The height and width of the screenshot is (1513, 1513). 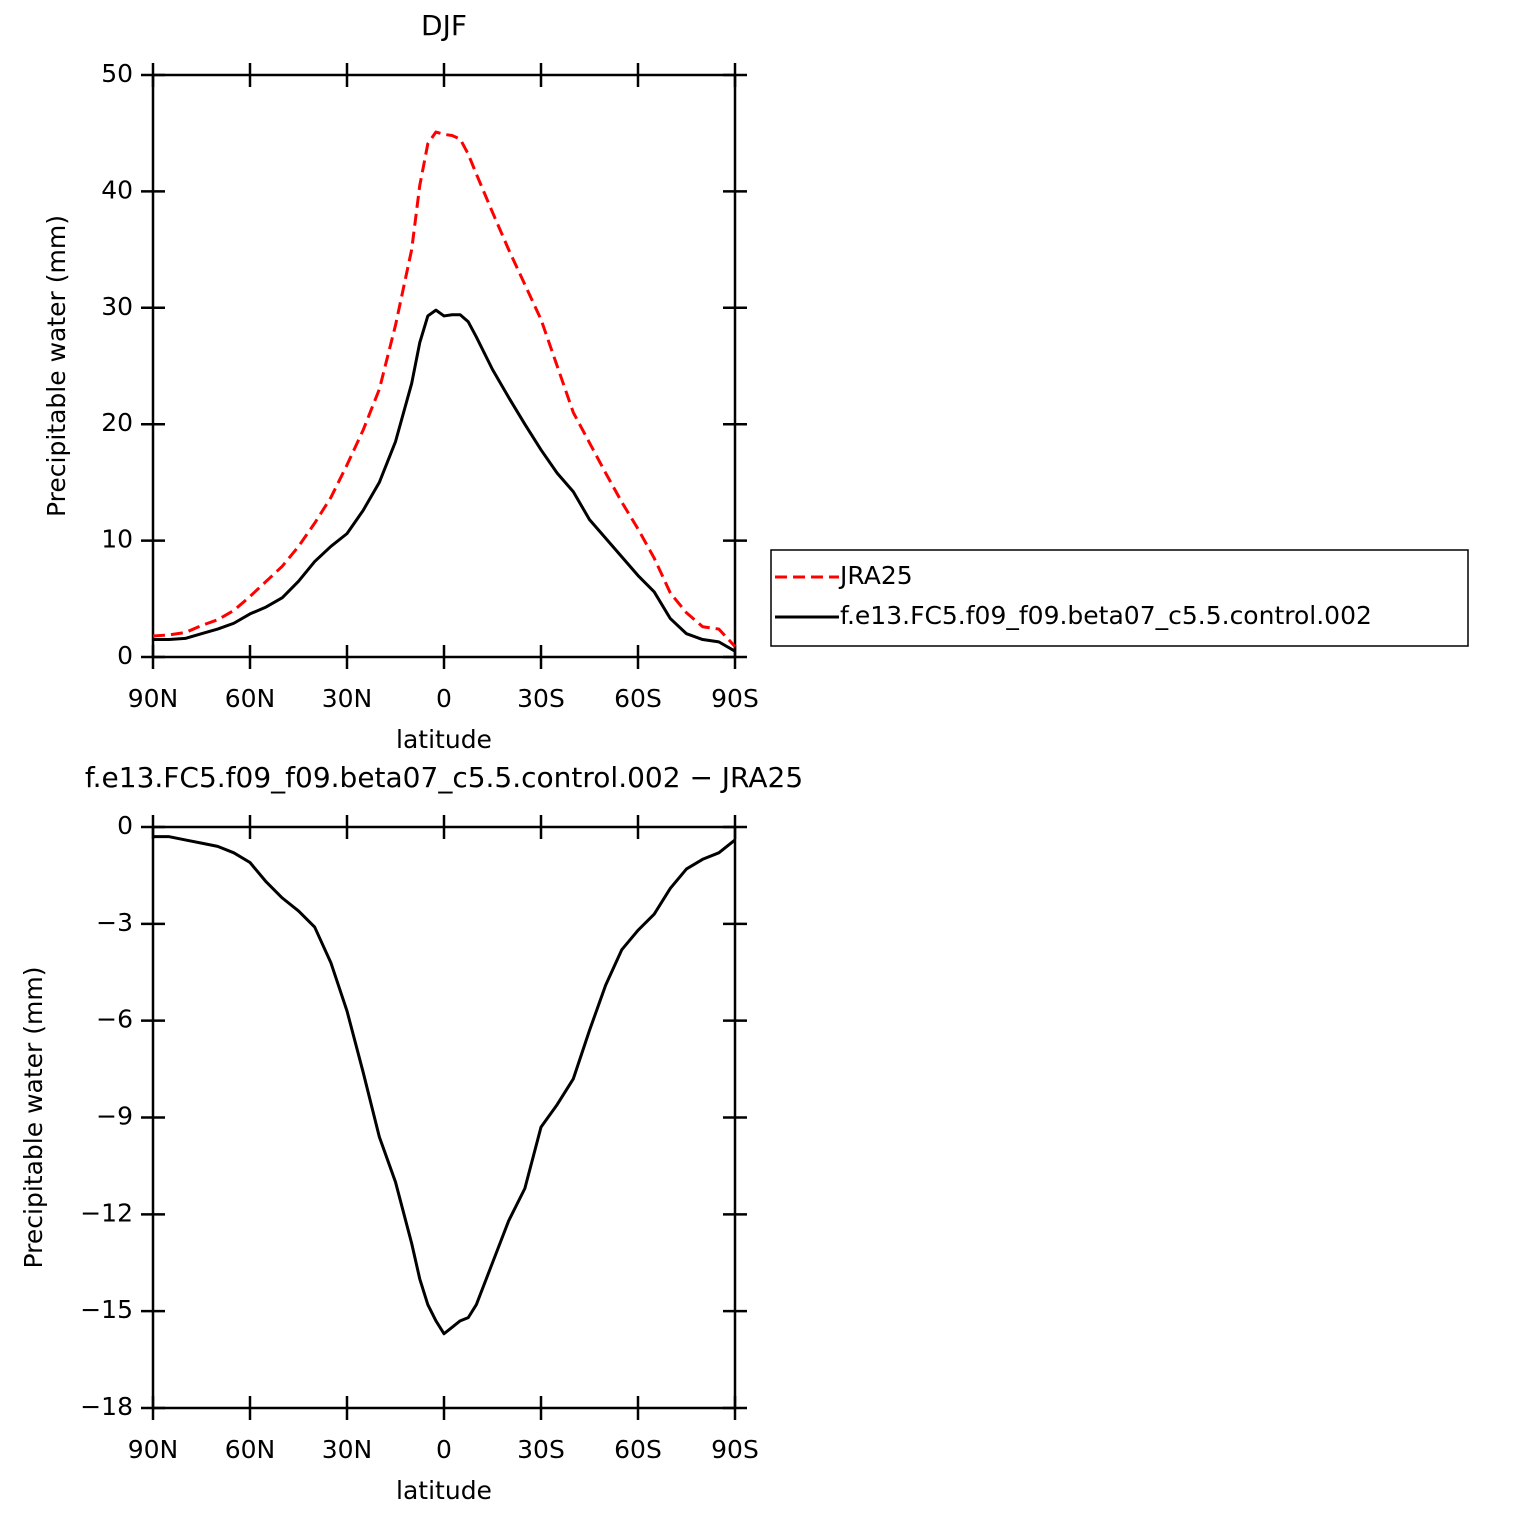 I want to click on y-tick-label: 20, so click(x=117, y=422).